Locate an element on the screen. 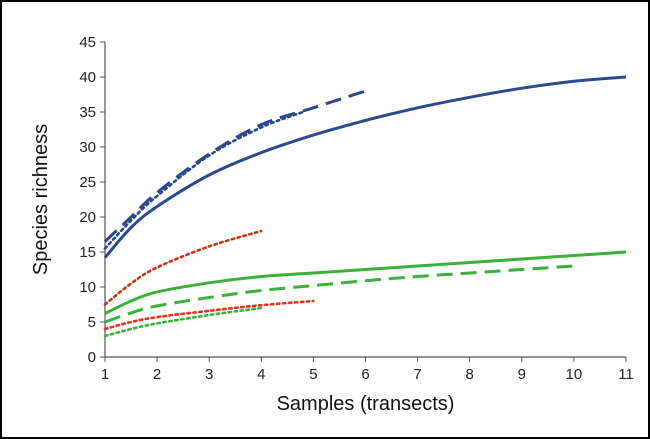 The height and width of the screenshot is (439, 650). y-tick-label: 10 is located at coordinates (87, 287).